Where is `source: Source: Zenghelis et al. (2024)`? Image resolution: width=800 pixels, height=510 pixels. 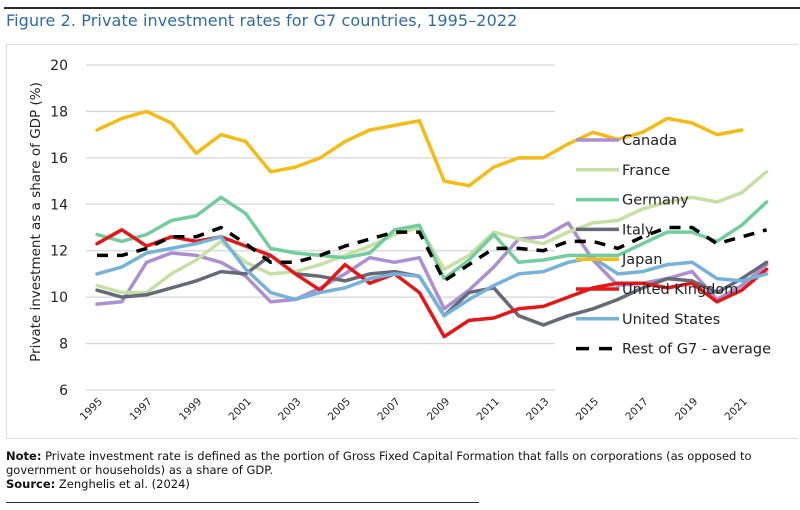 source: Source: Zenghelis et al. (2024) is located at coordinates (403, 484).